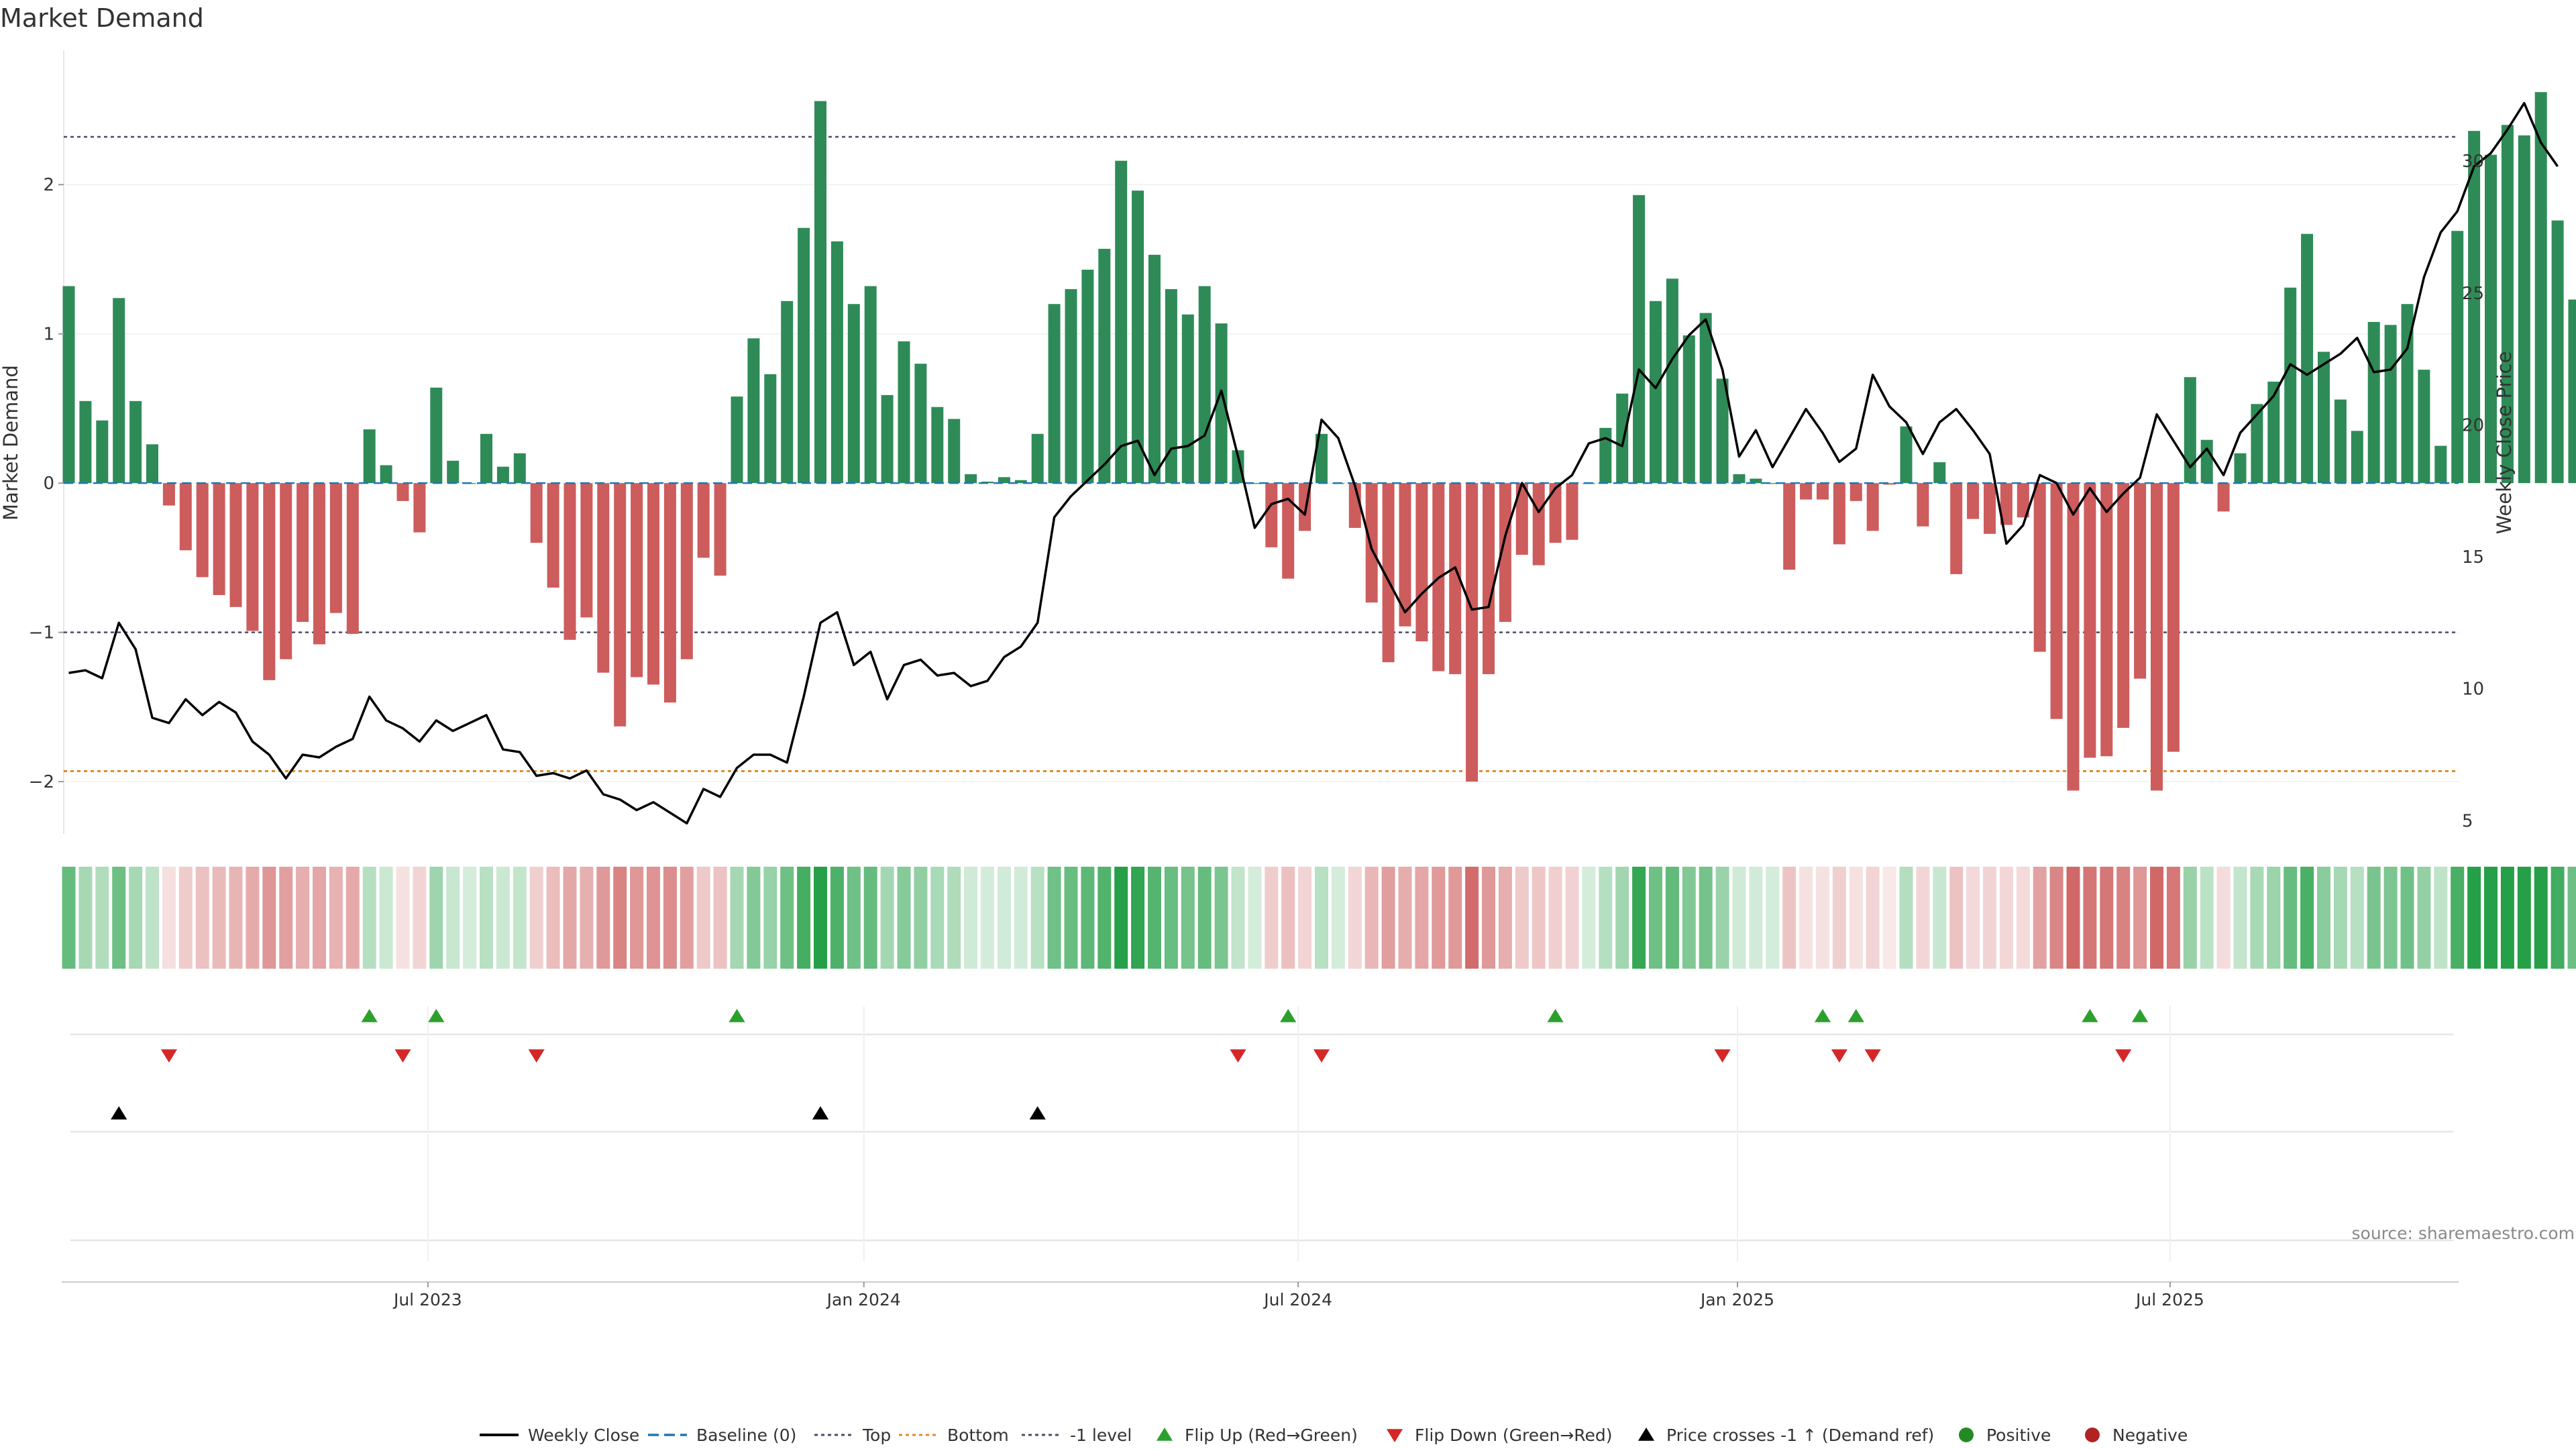 This screenshot has height=1449, width=2576. Describe the element at coordinates (1514, 1435) in the screenshot. I see `legend-label: Flip Down (Green→Red)` at that location.